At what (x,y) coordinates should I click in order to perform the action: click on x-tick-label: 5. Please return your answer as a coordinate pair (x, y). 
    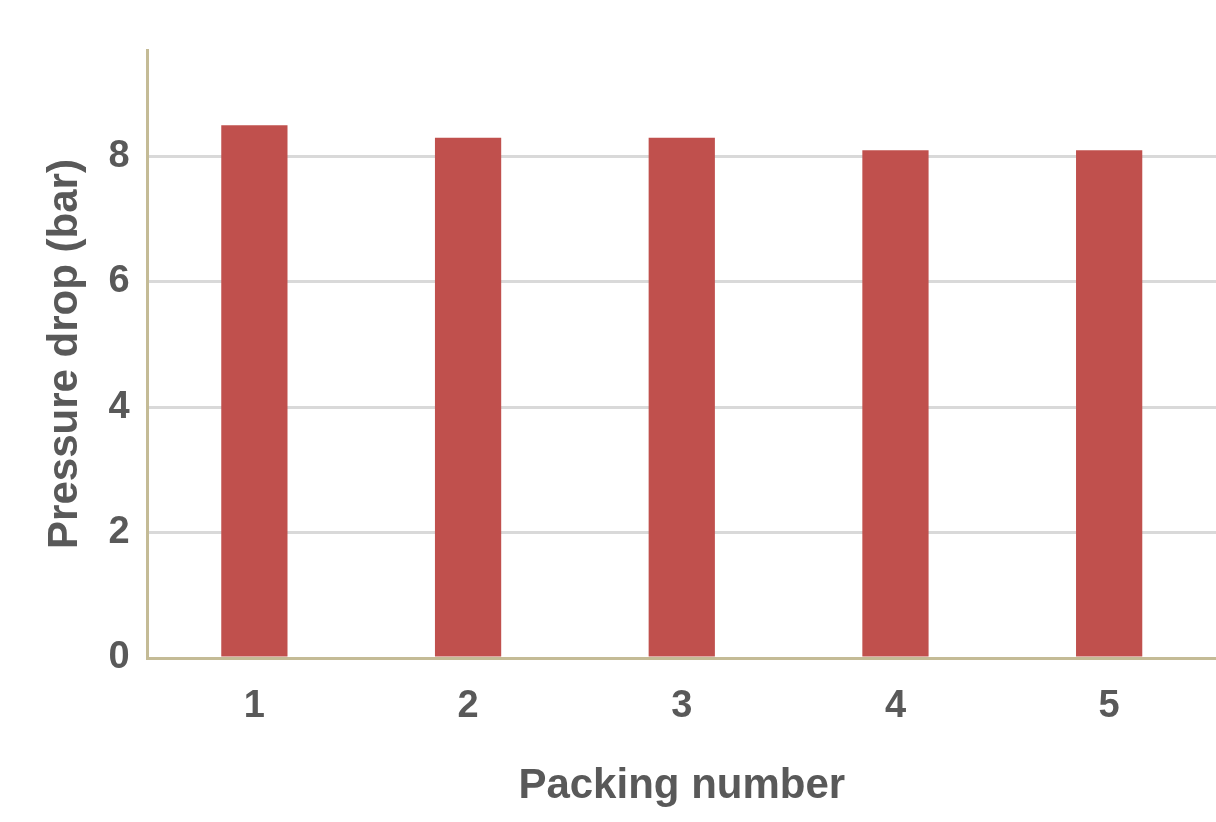
    Looking at the image, I should click on (1109, 704).